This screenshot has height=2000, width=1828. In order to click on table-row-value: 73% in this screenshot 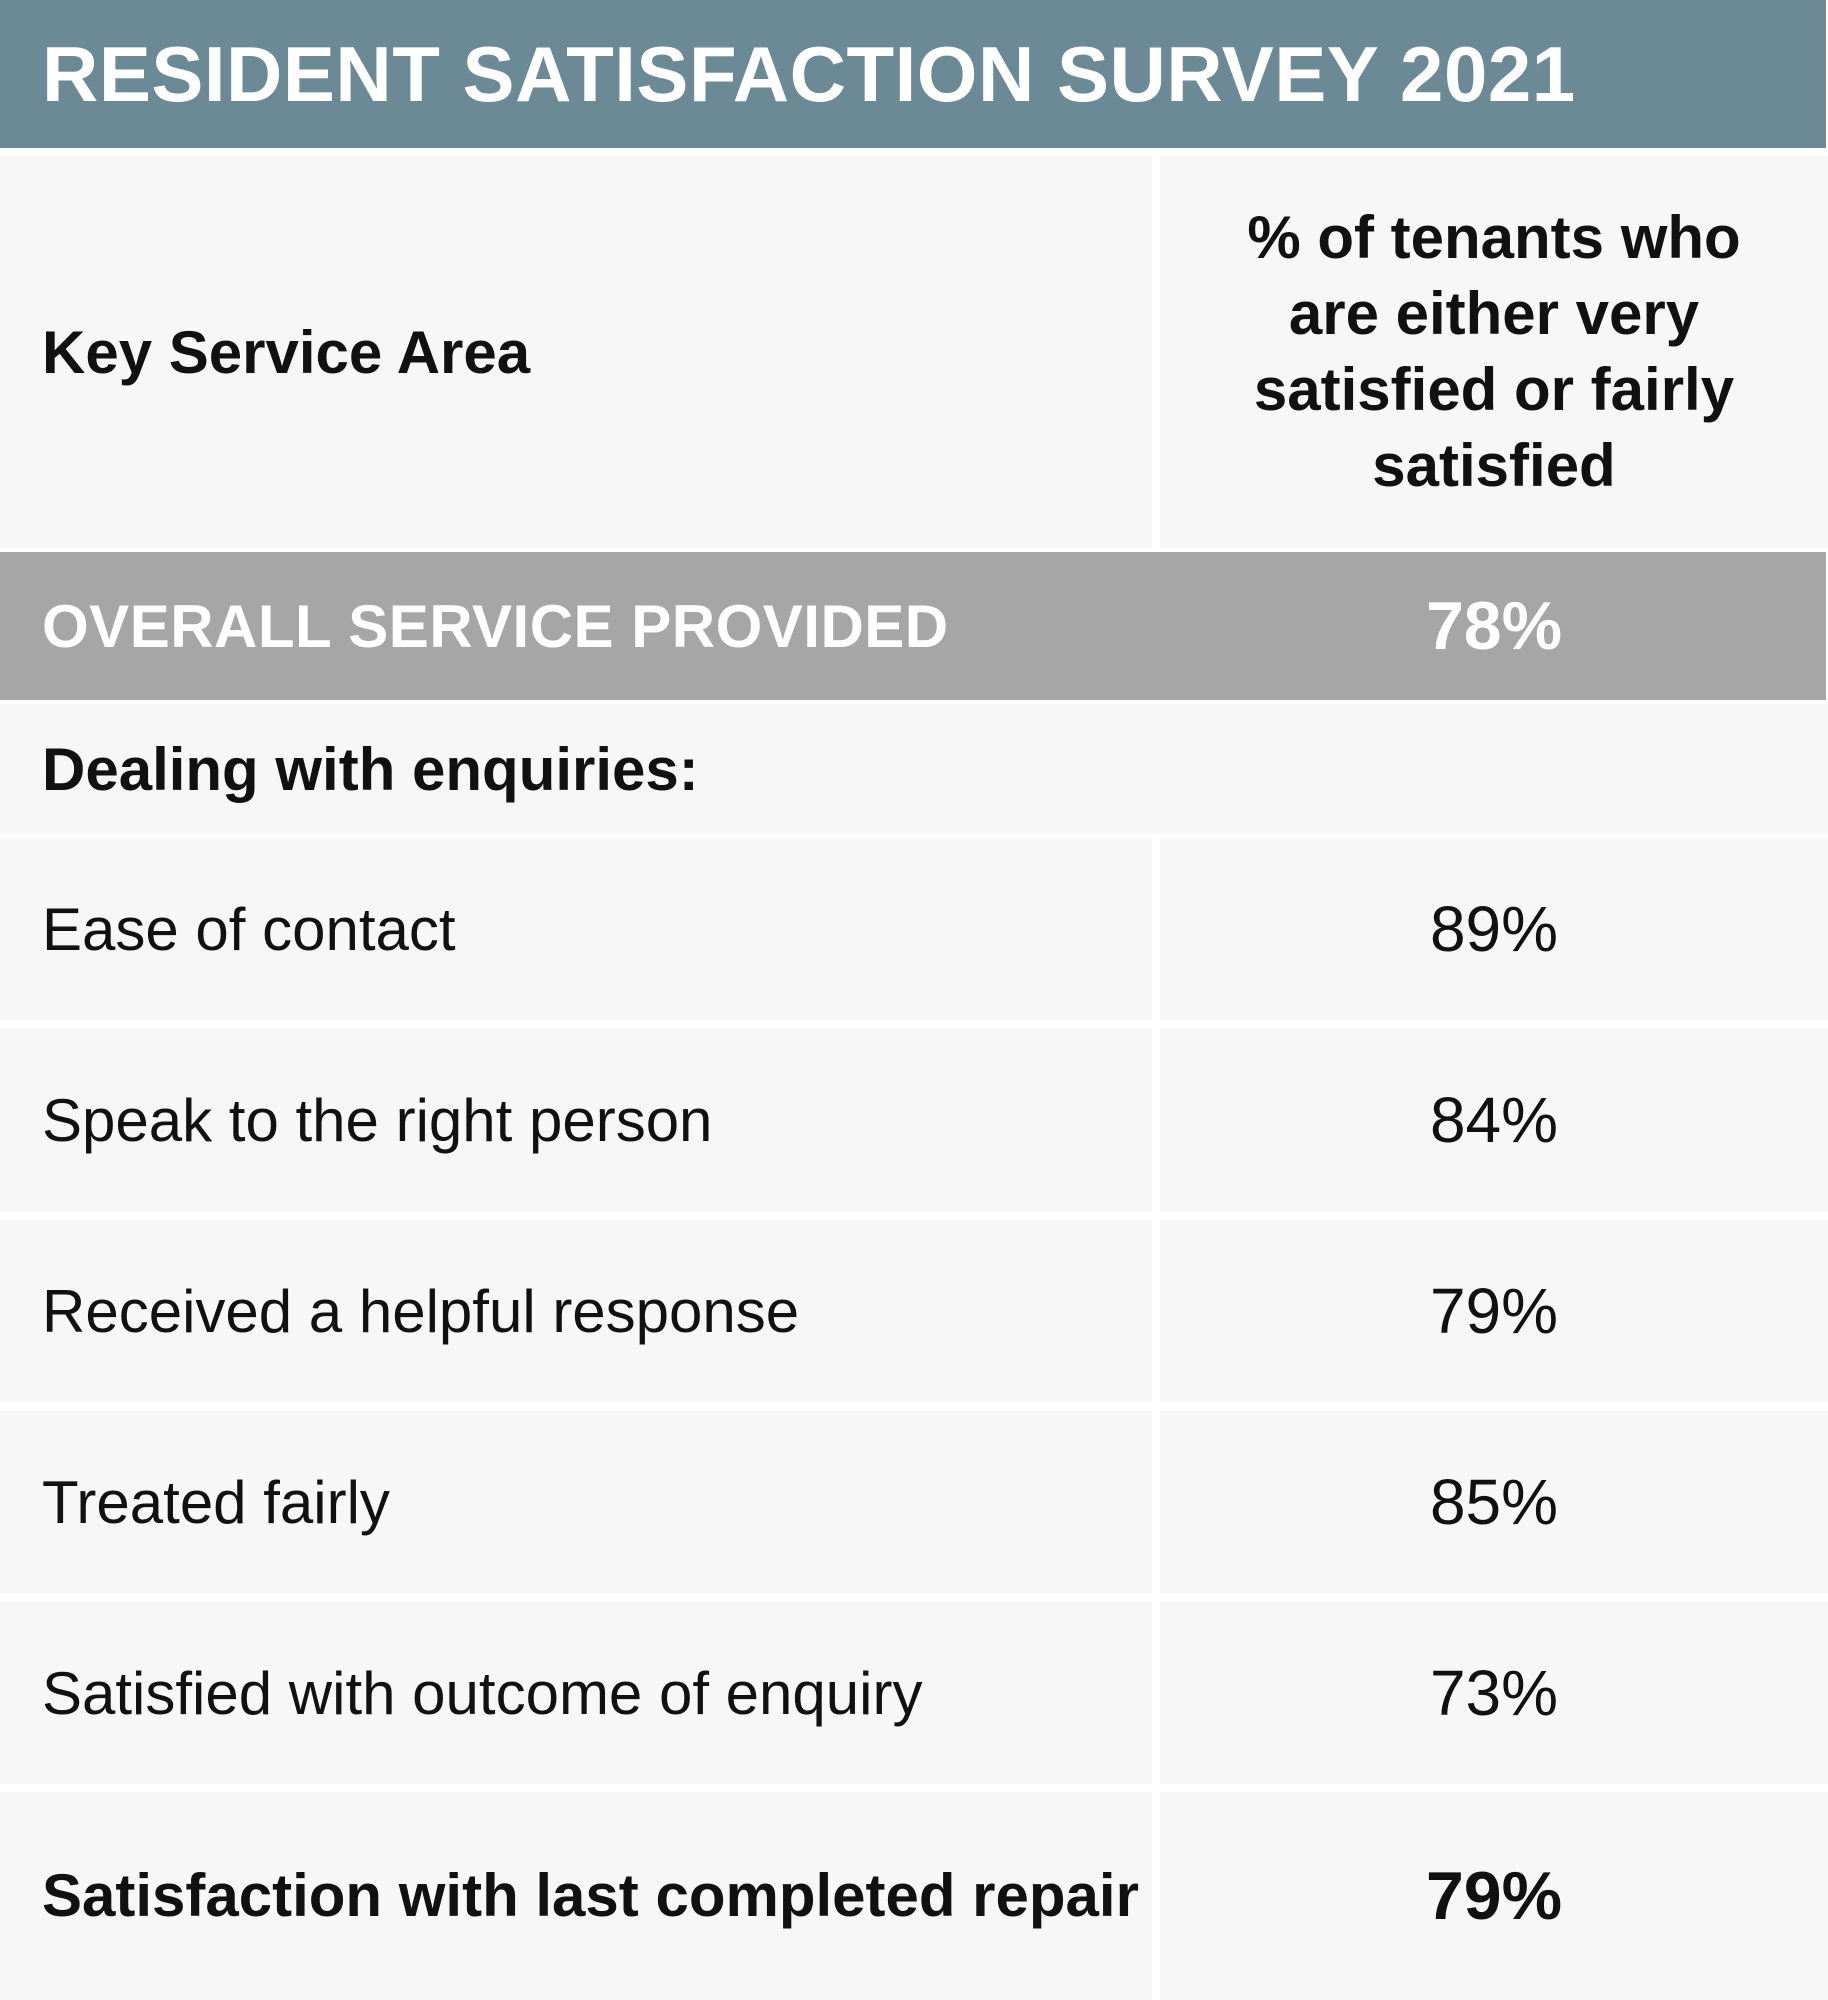, I will do `click(1494, 1693)`.